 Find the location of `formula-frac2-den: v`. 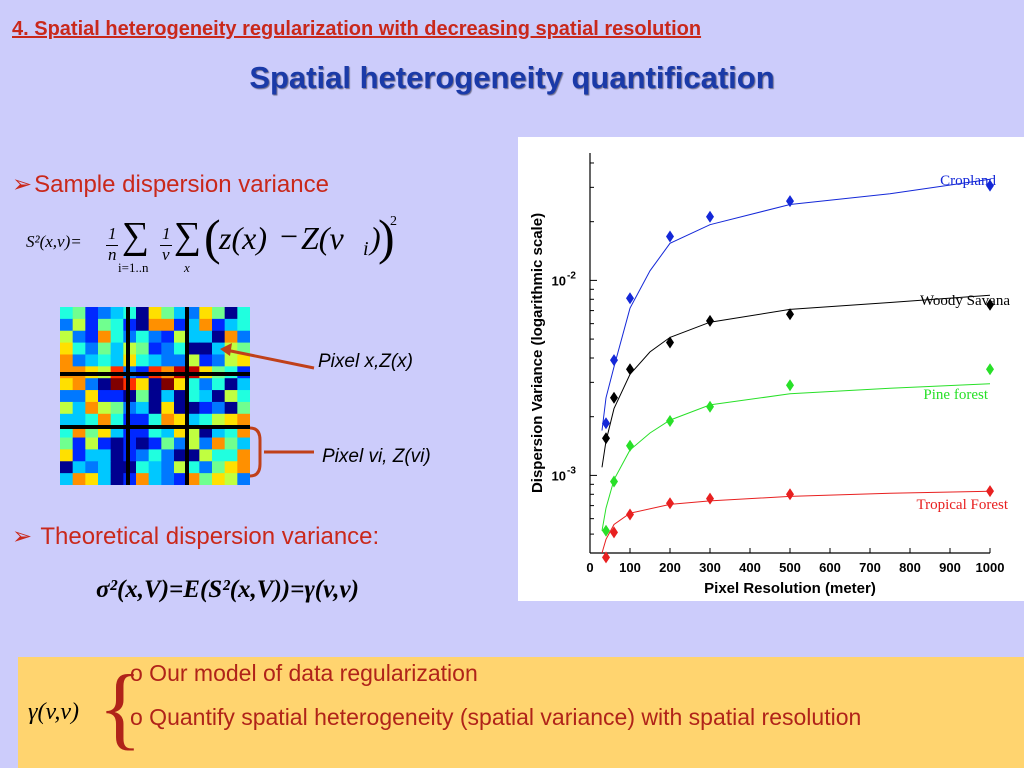

formula-frac2-den: v is located at coordinates (166, 254).